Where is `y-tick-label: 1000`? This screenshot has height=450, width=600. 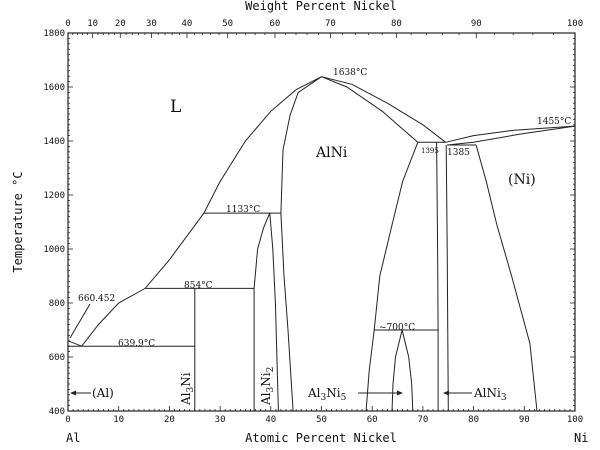 y-tick-label: 1000 is located at coordinates (54, 250).